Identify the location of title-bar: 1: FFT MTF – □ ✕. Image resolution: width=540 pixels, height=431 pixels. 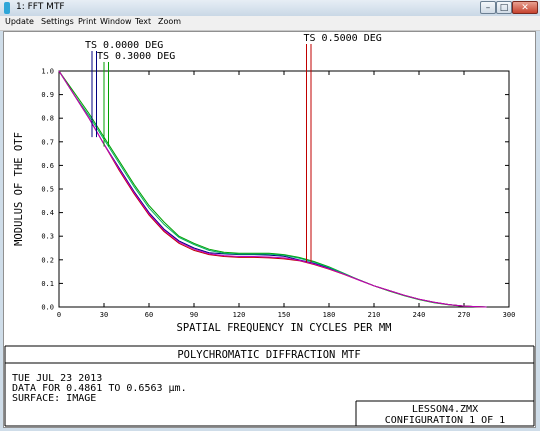
(270, 8).